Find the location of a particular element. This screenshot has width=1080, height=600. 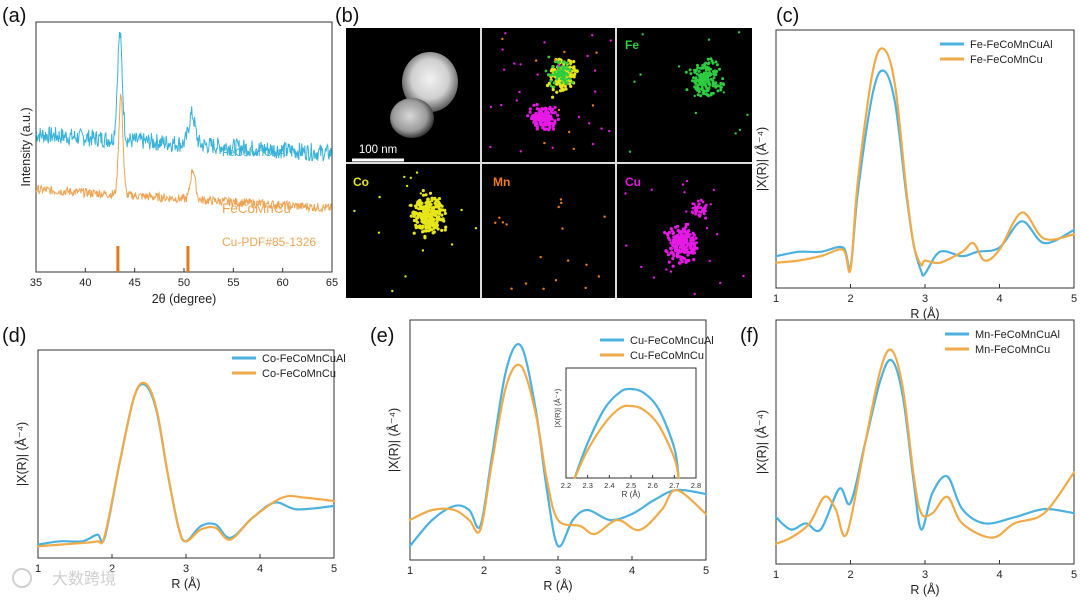

y-axis-label: |X(R)| (Å⁻⁴) is located at coordinates (761, 159).